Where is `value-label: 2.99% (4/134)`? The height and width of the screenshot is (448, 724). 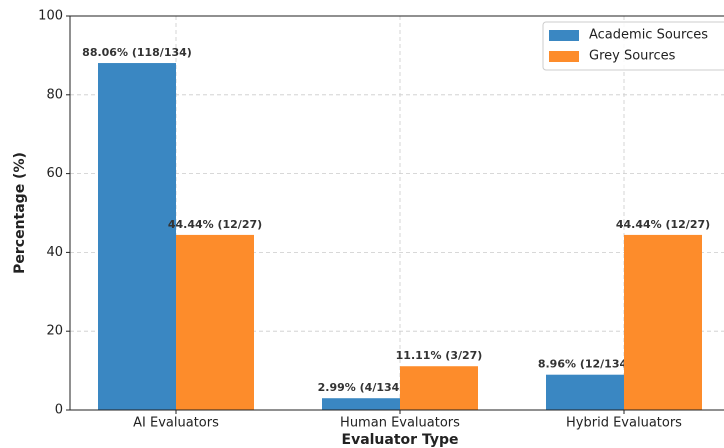 value-label: 2.99% (4/134) is located at coordinates (361, 387).